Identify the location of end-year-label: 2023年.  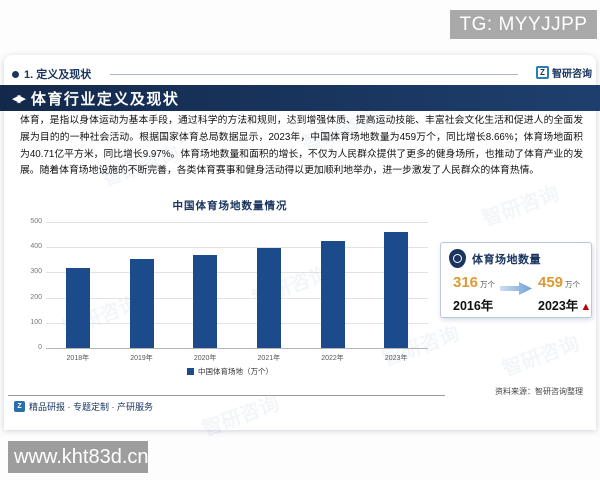
(558, 306).